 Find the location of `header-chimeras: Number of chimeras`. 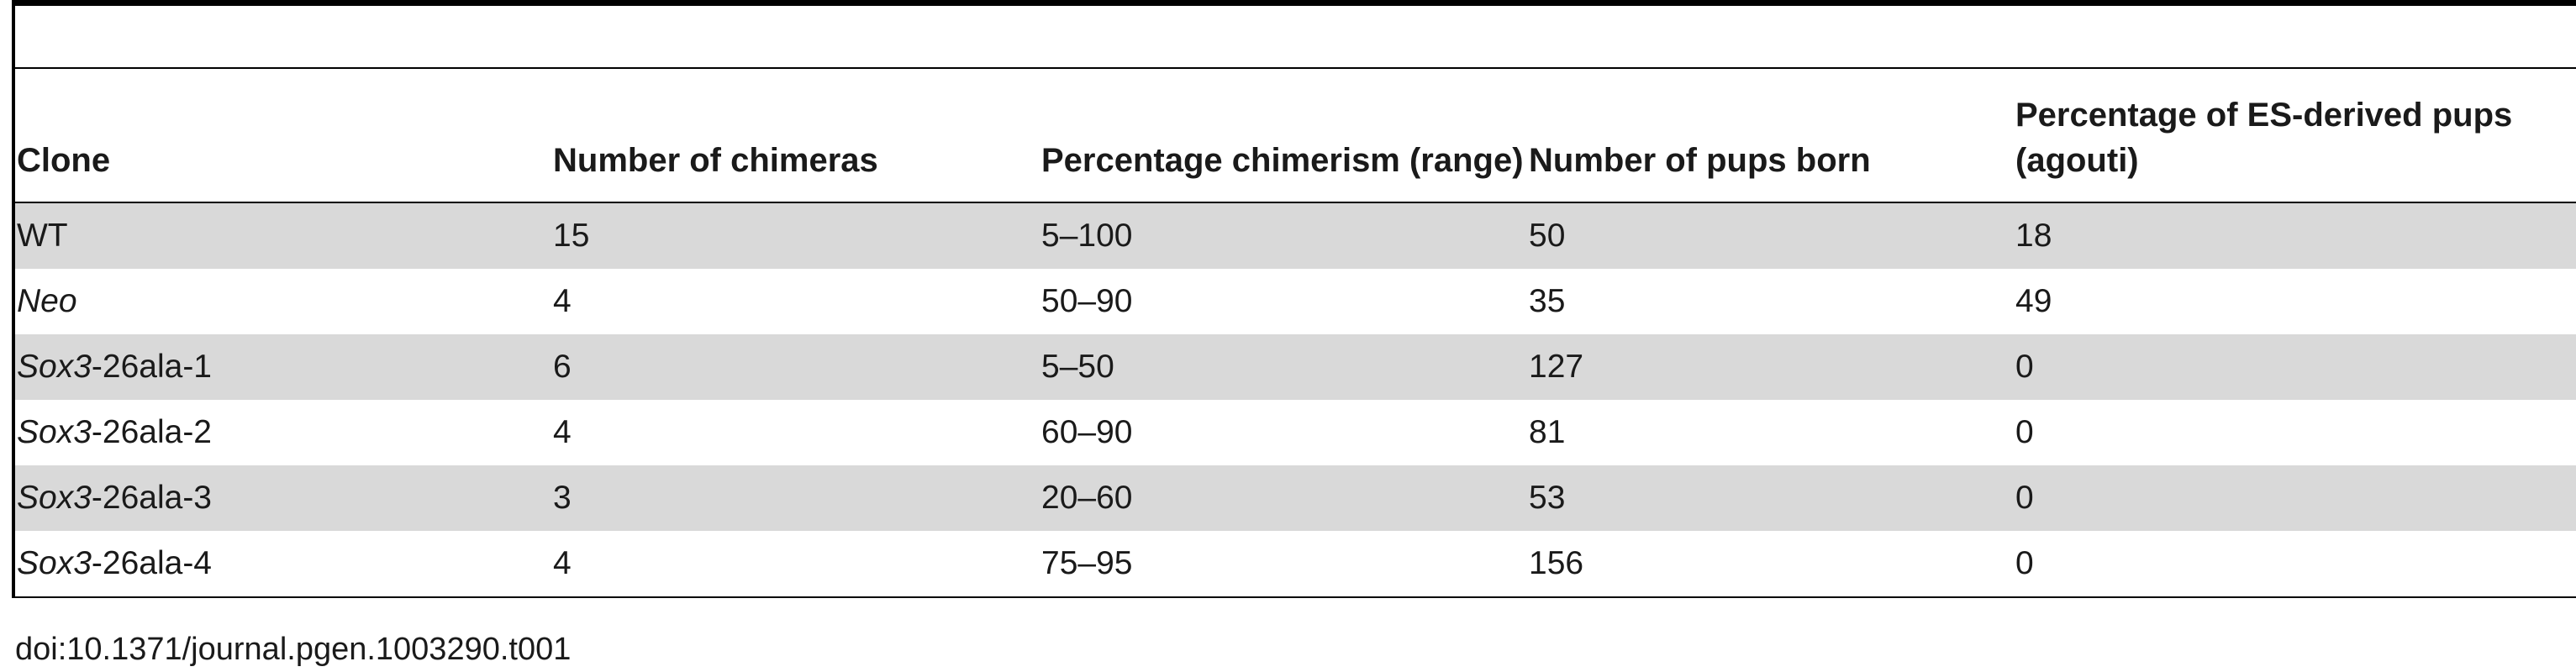

header-chimeras: Number of chimeras is located at coordinates (795, 135).